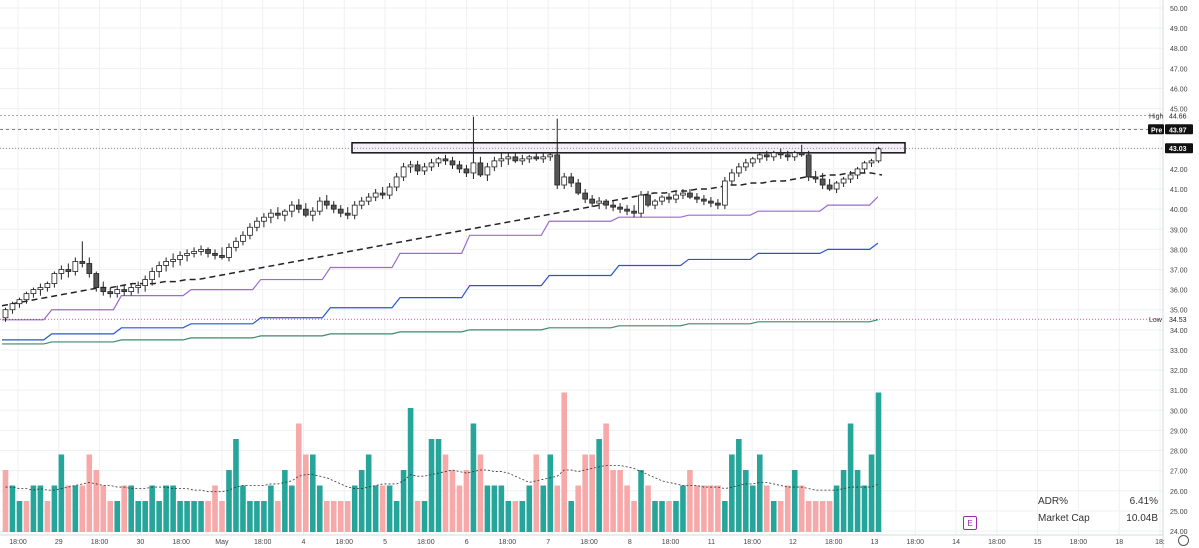 This screenshot has width=1199, height=548. What do you see at coordinates (1179, 431) in the screenshot?
I see `price-tick-label: 29.00` at bounding box center [1179, 431].